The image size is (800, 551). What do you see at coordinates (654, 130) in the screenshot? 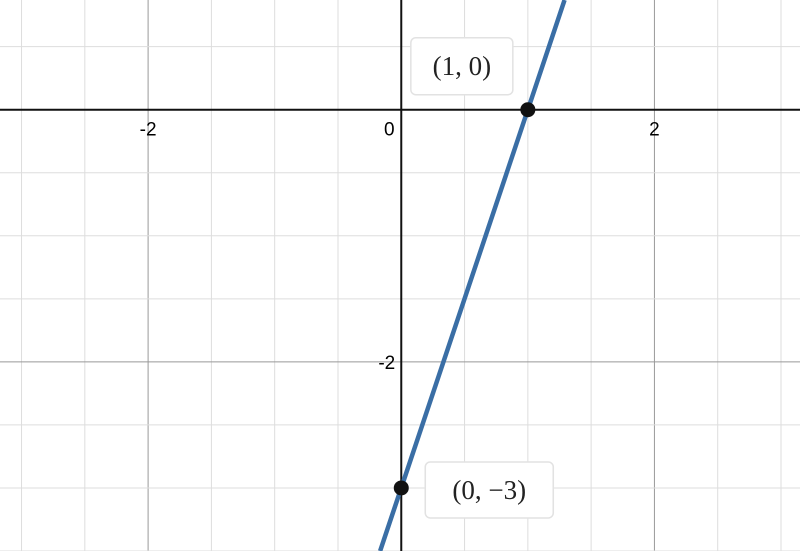
I see `x-tick-label: 2` at bounding box center [654, 130].